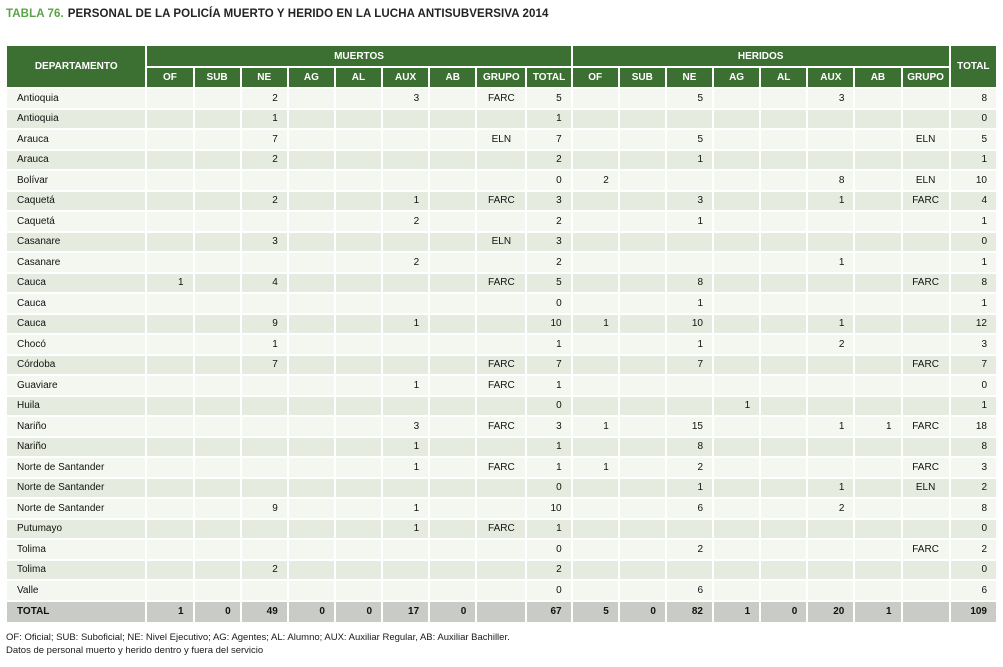 The image size is (1003, 667). I want to click on col-header-heridos-ne: NE, so click(689, 77).